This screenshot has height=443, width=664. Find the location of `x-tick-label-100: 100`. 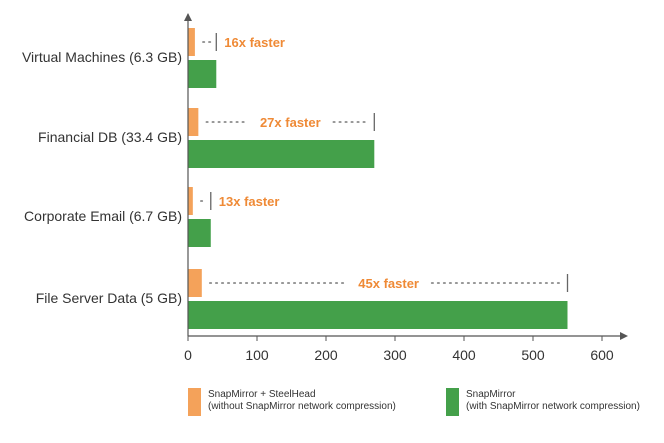

x-tick-label-100: 100 is located at coordinates (257, 355).